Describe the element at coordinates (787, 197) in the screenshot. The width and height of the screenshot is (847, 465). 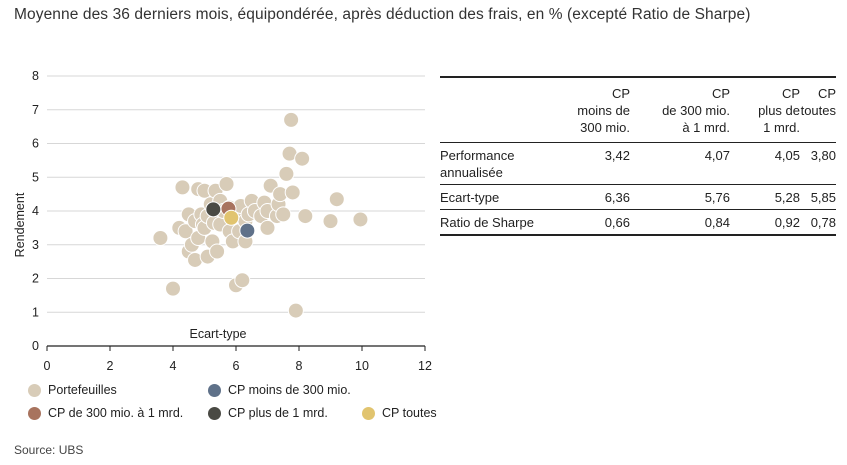
I see `table-cell: 5,28` at that location.